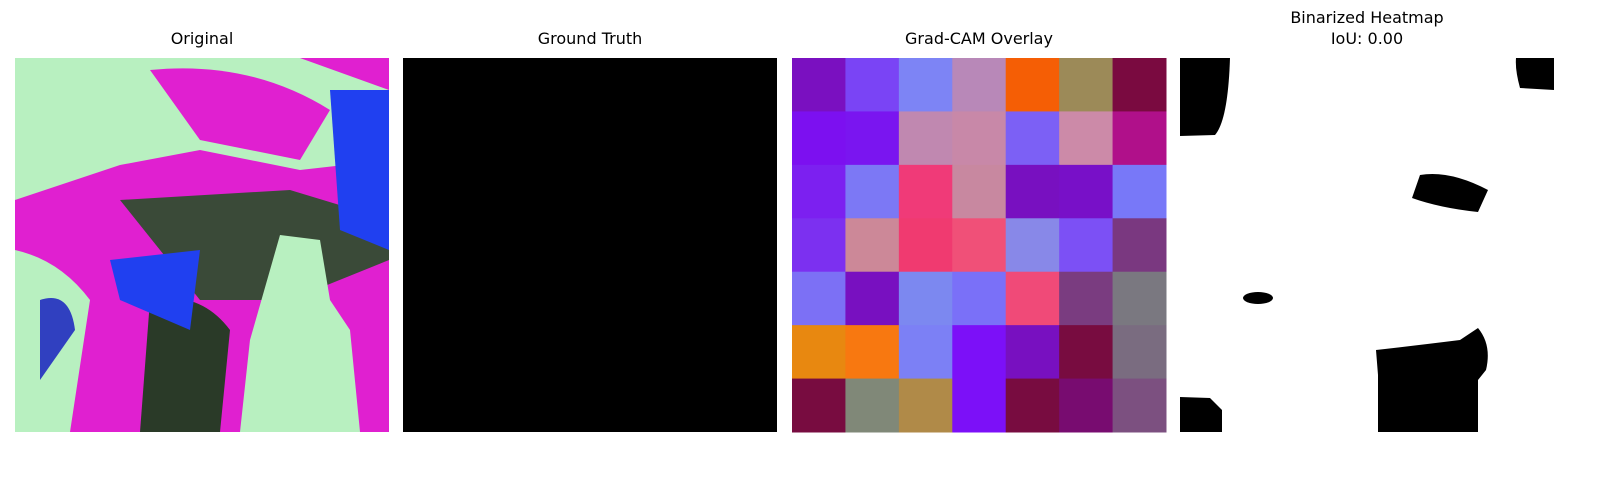 The image size is (1600, 500). What do you see at coordinates (979, 38) in the screenshot?
I see `panel-title: Grad-CAM Overlay` at bounding box center [979, 38].